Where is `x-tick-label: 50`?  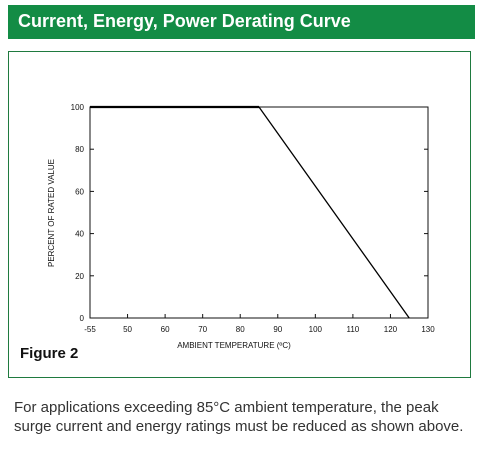
x-tick-label: 50 is located at coordinates (127, 329).